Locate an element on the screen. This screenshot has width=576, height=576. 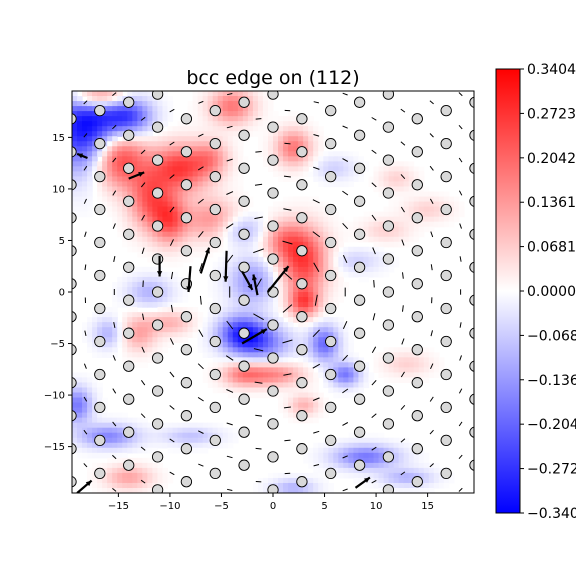
atom is located at coordinates (273, 457).